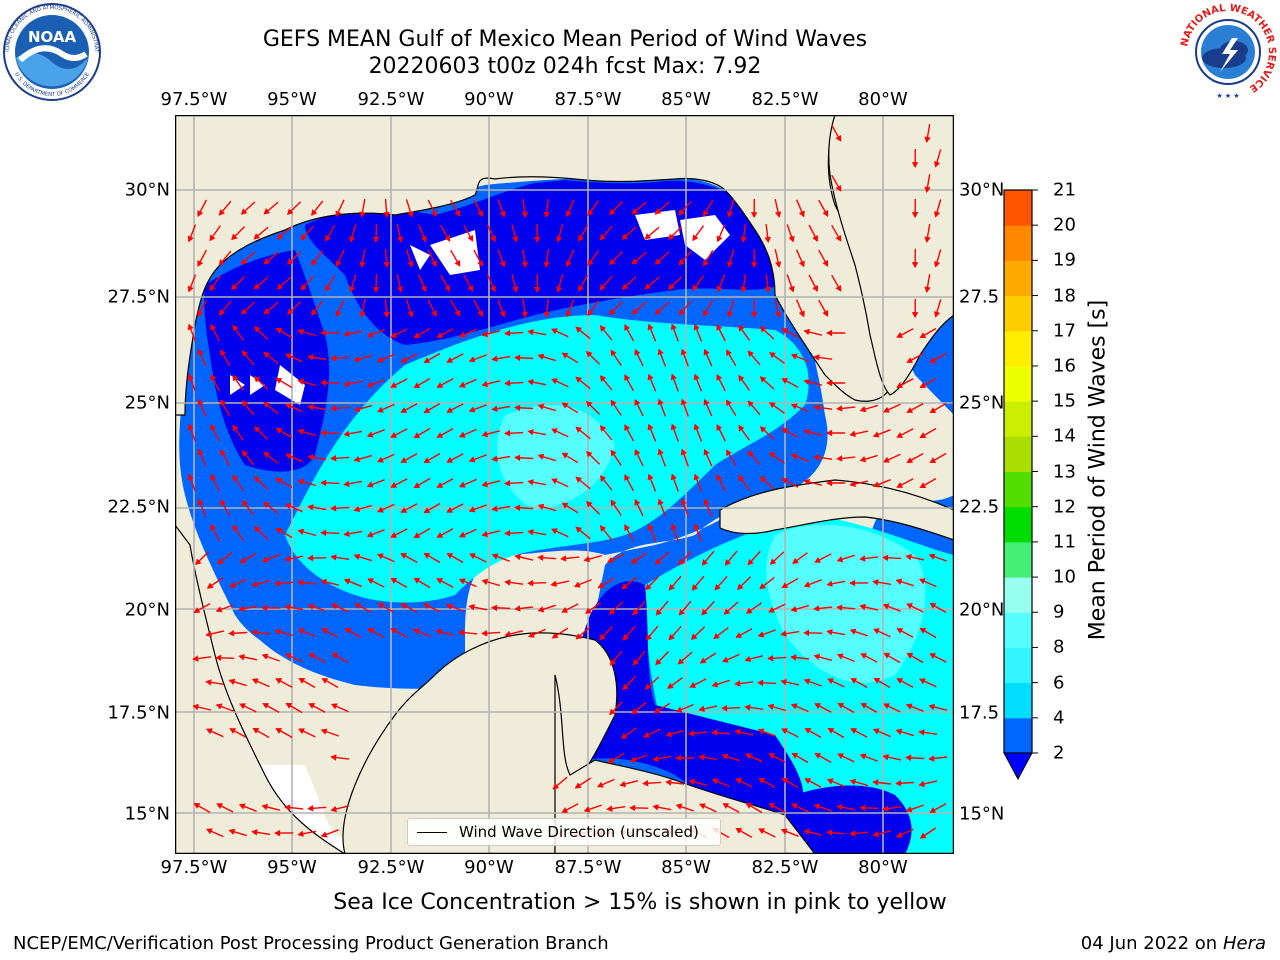 This screenshot has width=1280, height=960. What do you see at coordinates (1018, 348) in the screenshot?
I see `colorbar-segment` at bounding box center [1018, 348].